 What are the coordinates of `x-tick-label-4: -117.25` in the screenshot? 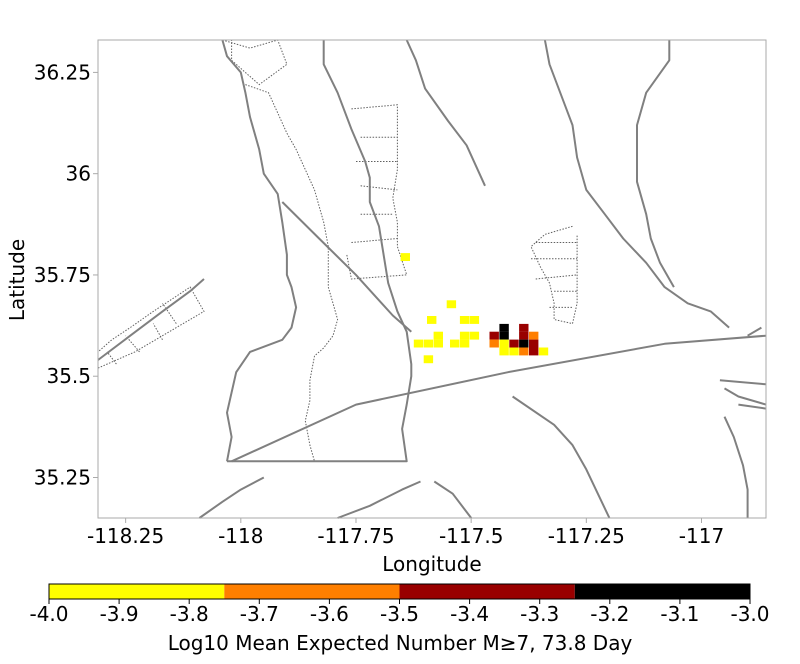 It's located at (586, 536).